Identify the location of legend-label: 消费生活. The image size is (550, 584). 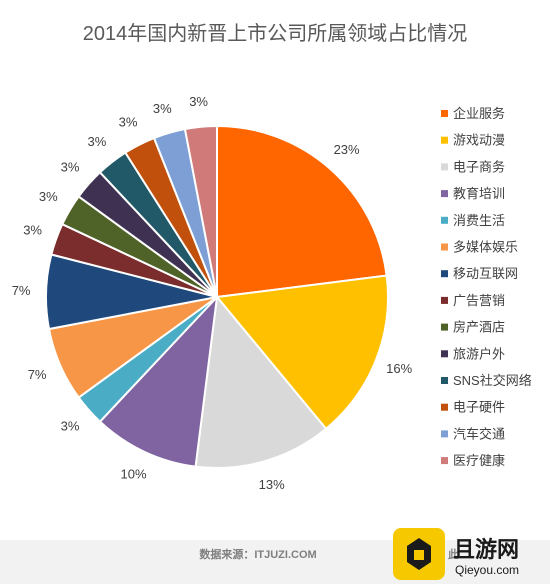
(479, 220).